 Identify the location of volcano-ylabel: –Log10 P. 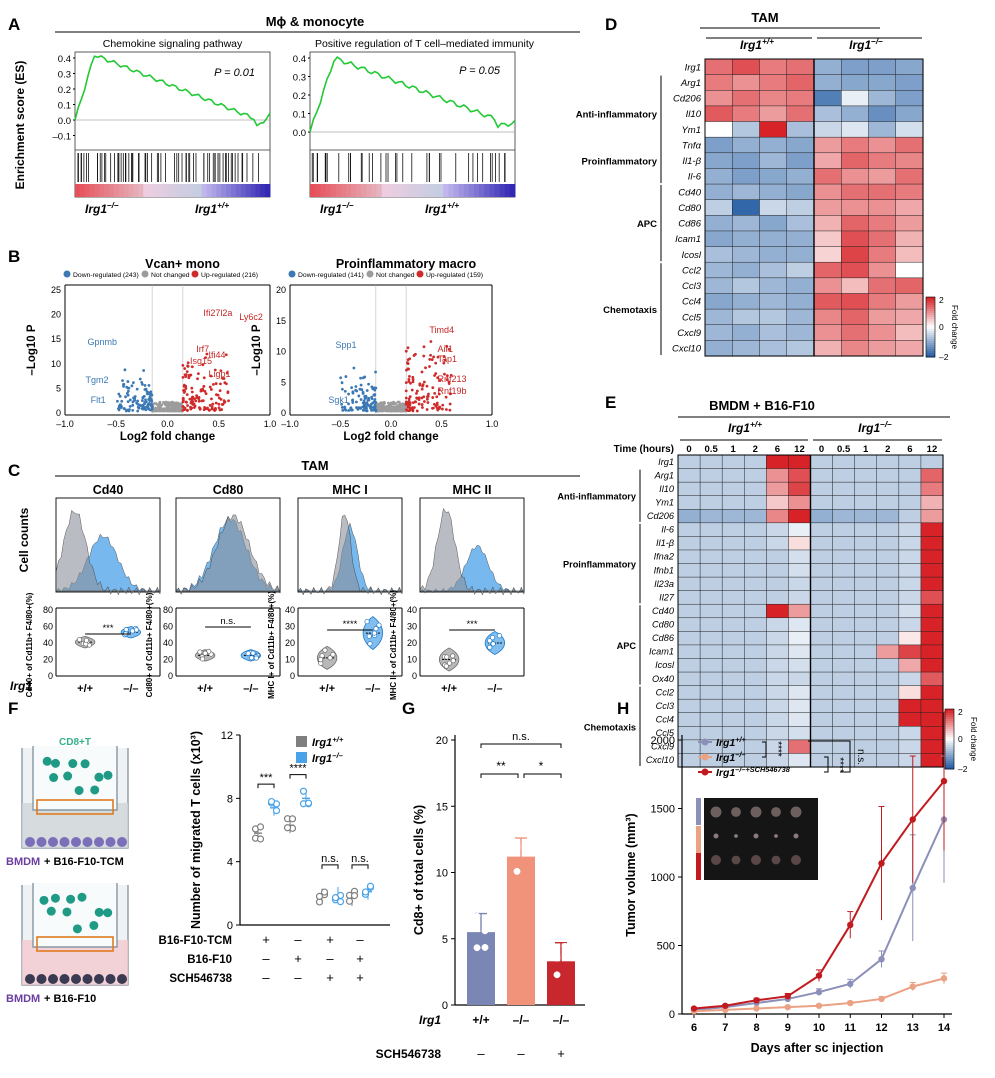
(32, 349).